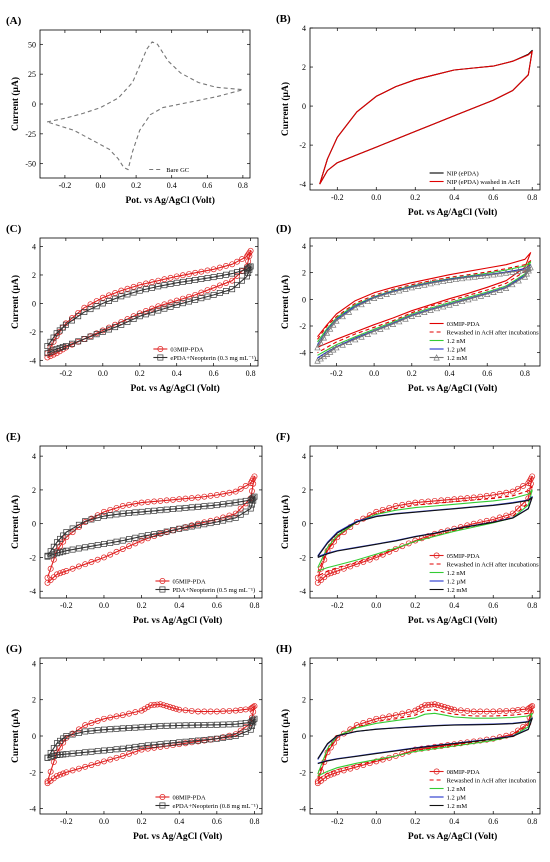  Describe the element at coordinates (464, 324) in the screenshot. I see `legend-label: 03MIP-PDA` at that location.